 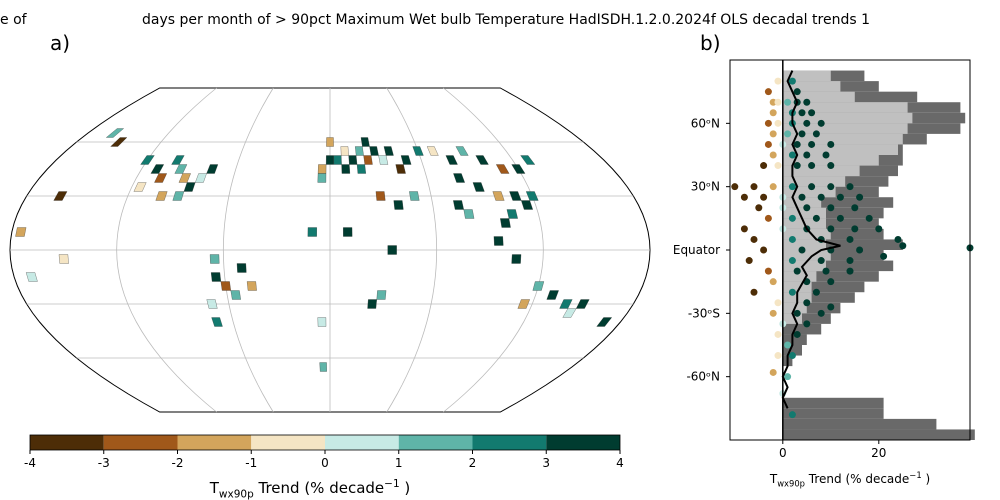 I want to click on x-tick-label: 0, so click(x=783, y=453).